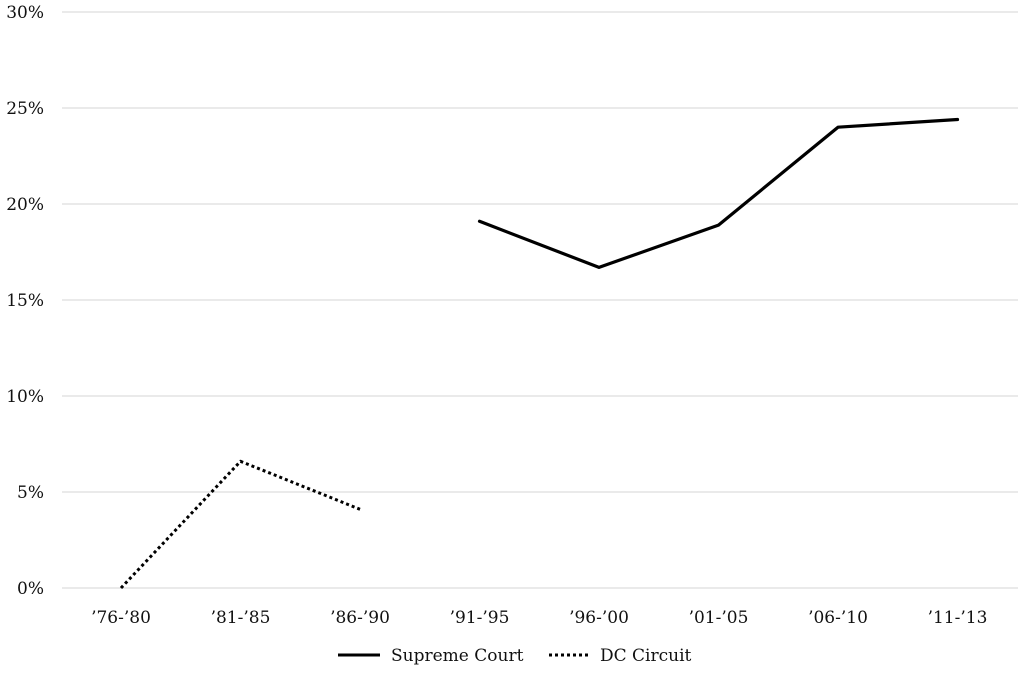 The image size is (1028, 677). I want to click on y-axis-ticks: 0% 5% 10% 15% 20% 25% 30%, so click(25, 301).